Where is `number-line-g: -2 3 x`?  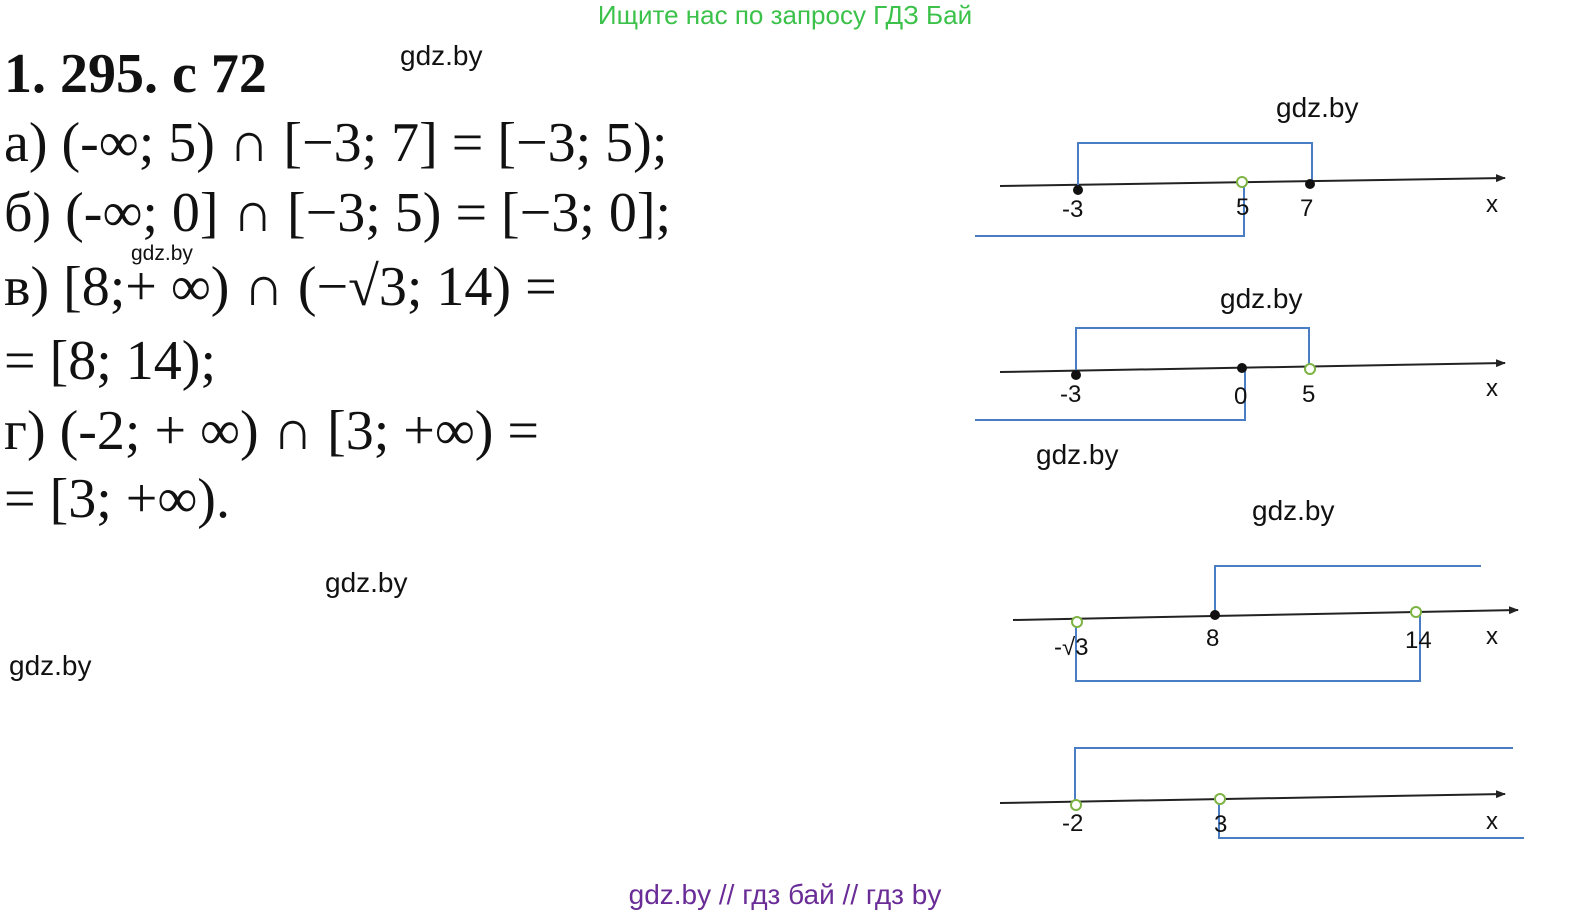
number-line-g: -2 3 x is located at coordinates (1261, 793).